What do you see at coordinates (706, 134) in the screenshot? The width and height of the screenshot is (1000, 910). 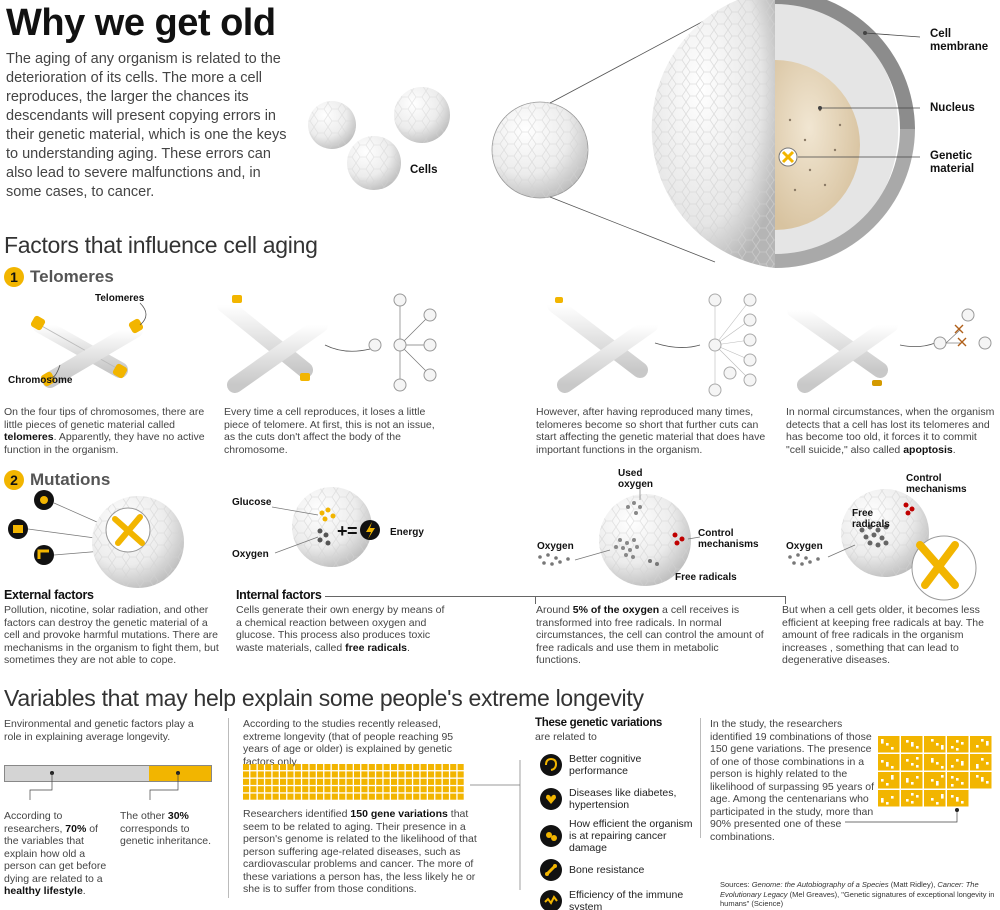 I see `cell-cross-section` at bounding box center [706, 134].